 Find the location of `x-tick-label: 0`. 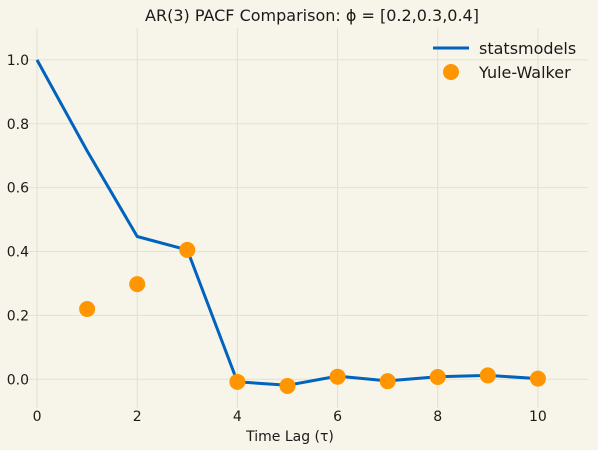

x-tick-label: 0 is located at coordinates (37, 417).